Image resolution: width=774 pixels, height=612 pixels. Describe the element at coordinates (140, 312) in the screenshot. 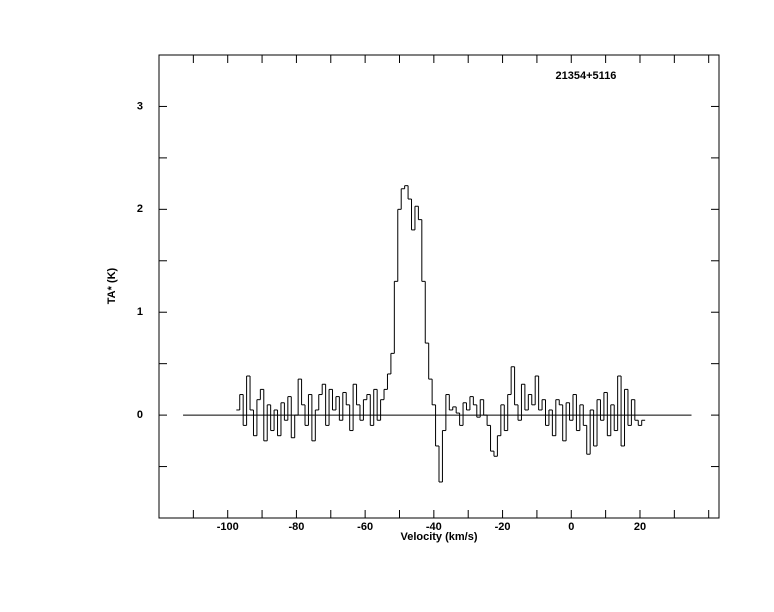

I see `y-tick-label: 1` at that location.